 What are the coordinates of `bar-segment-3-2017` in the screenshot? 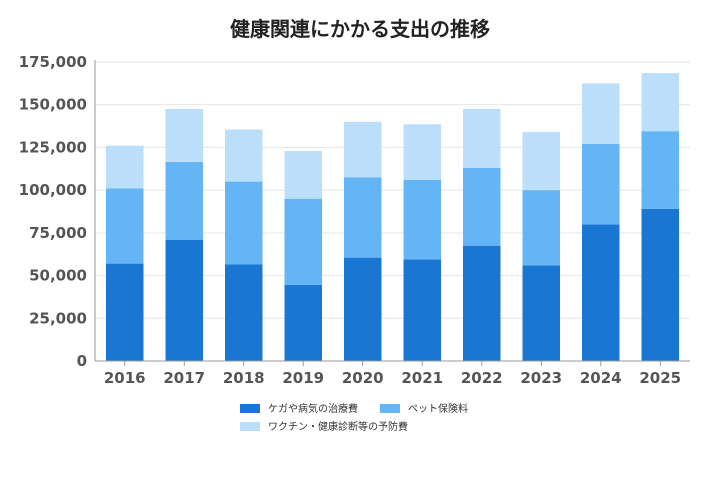 It's located at (184, 135).